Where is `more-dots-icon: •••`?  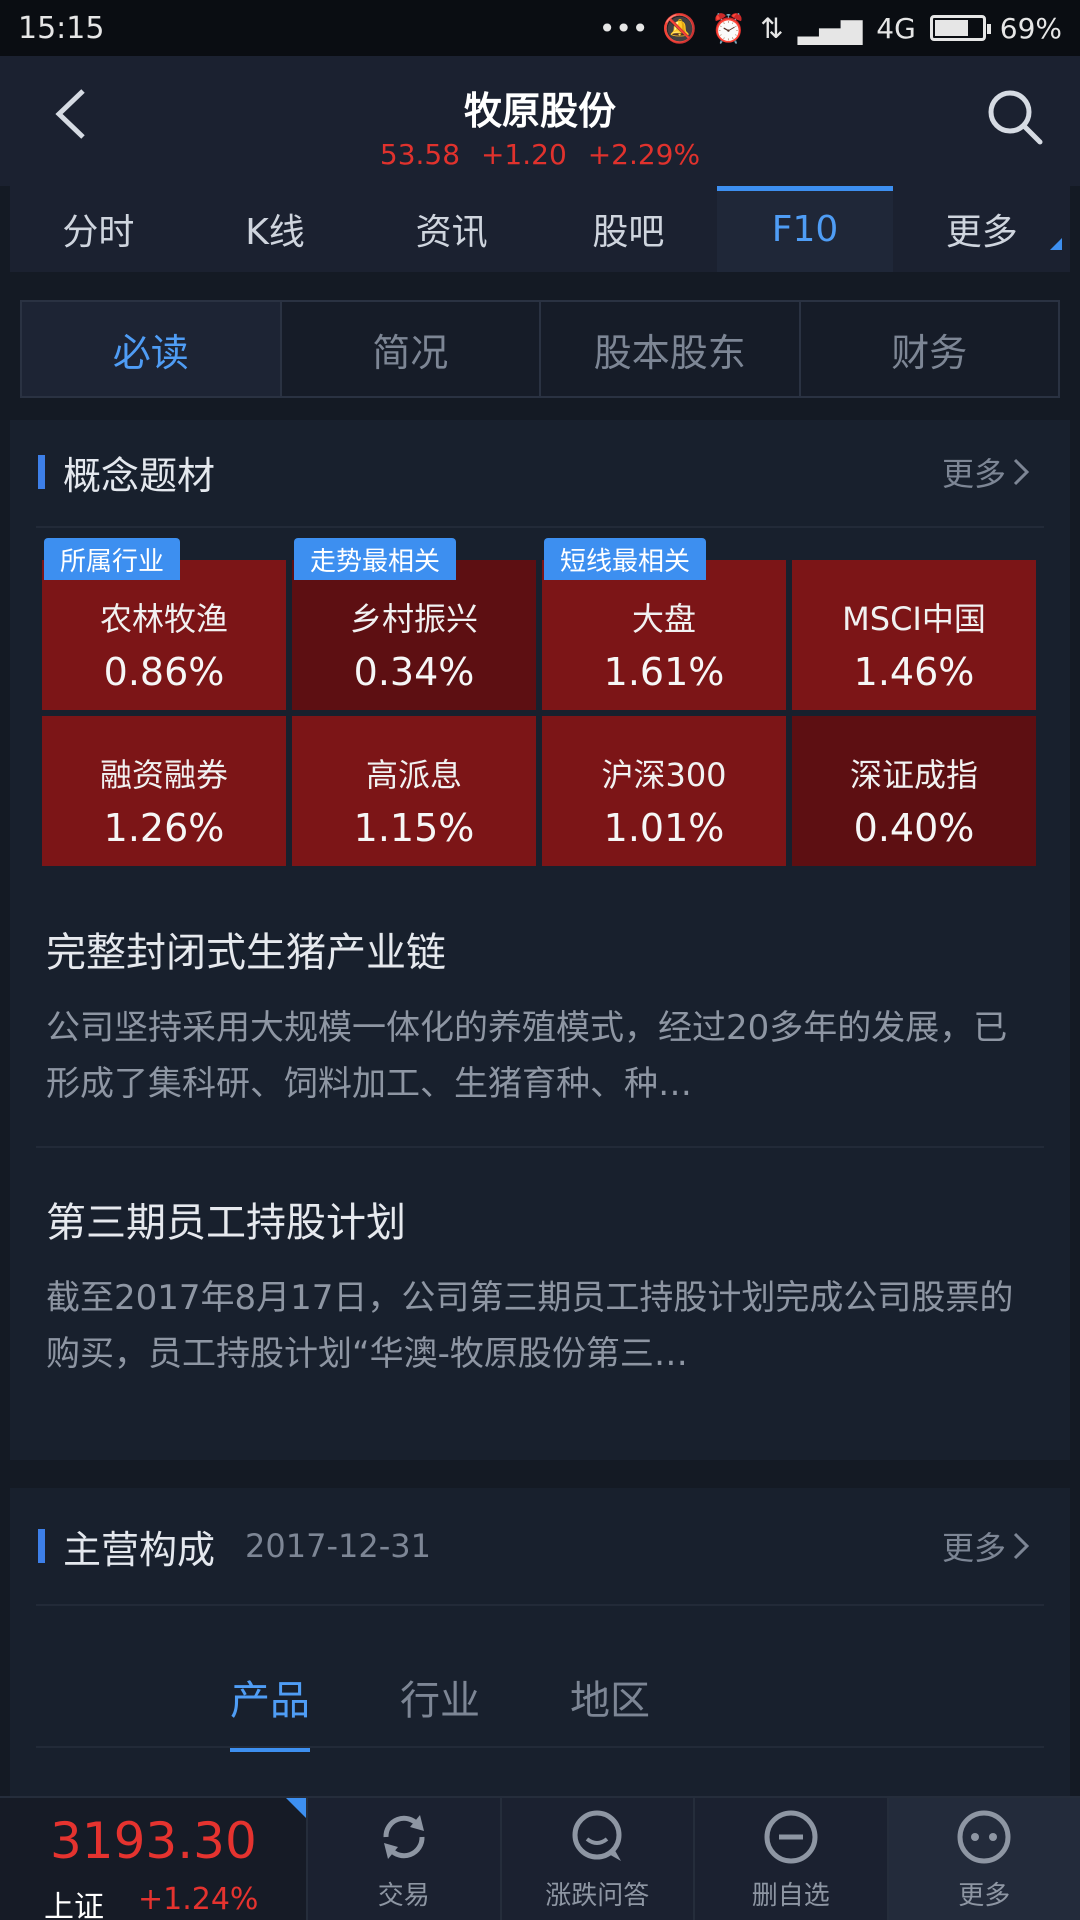
more-dots-icon: ••• is located at coordinates (623, 28).